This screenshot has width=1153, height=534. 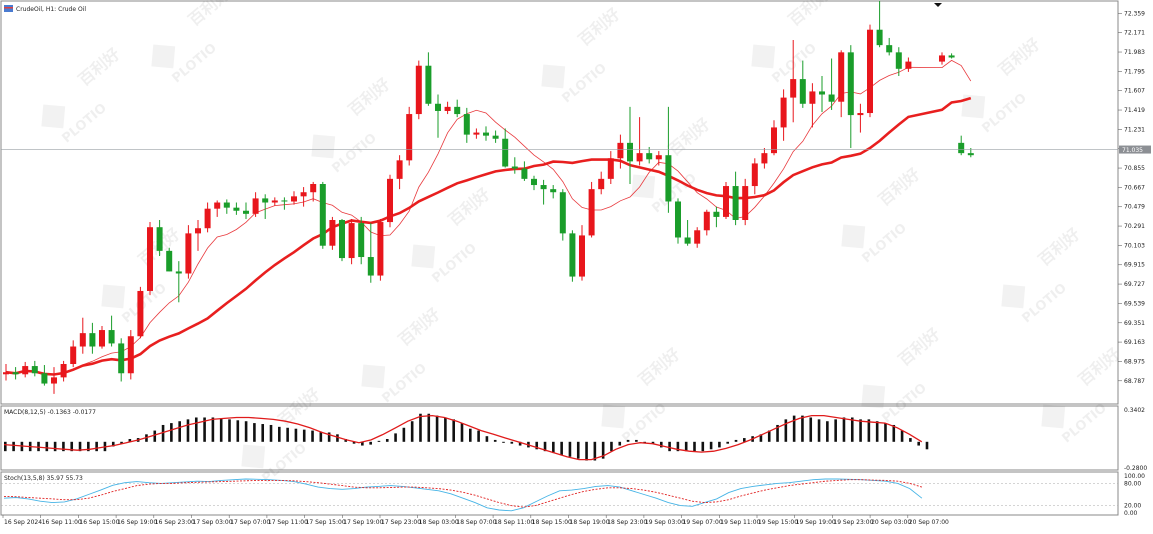 What do you see at coordinates (23, 522) in the screenshot?
I see `time-tick-label: 16 Sep 2024` at bounding box center [23, 522].